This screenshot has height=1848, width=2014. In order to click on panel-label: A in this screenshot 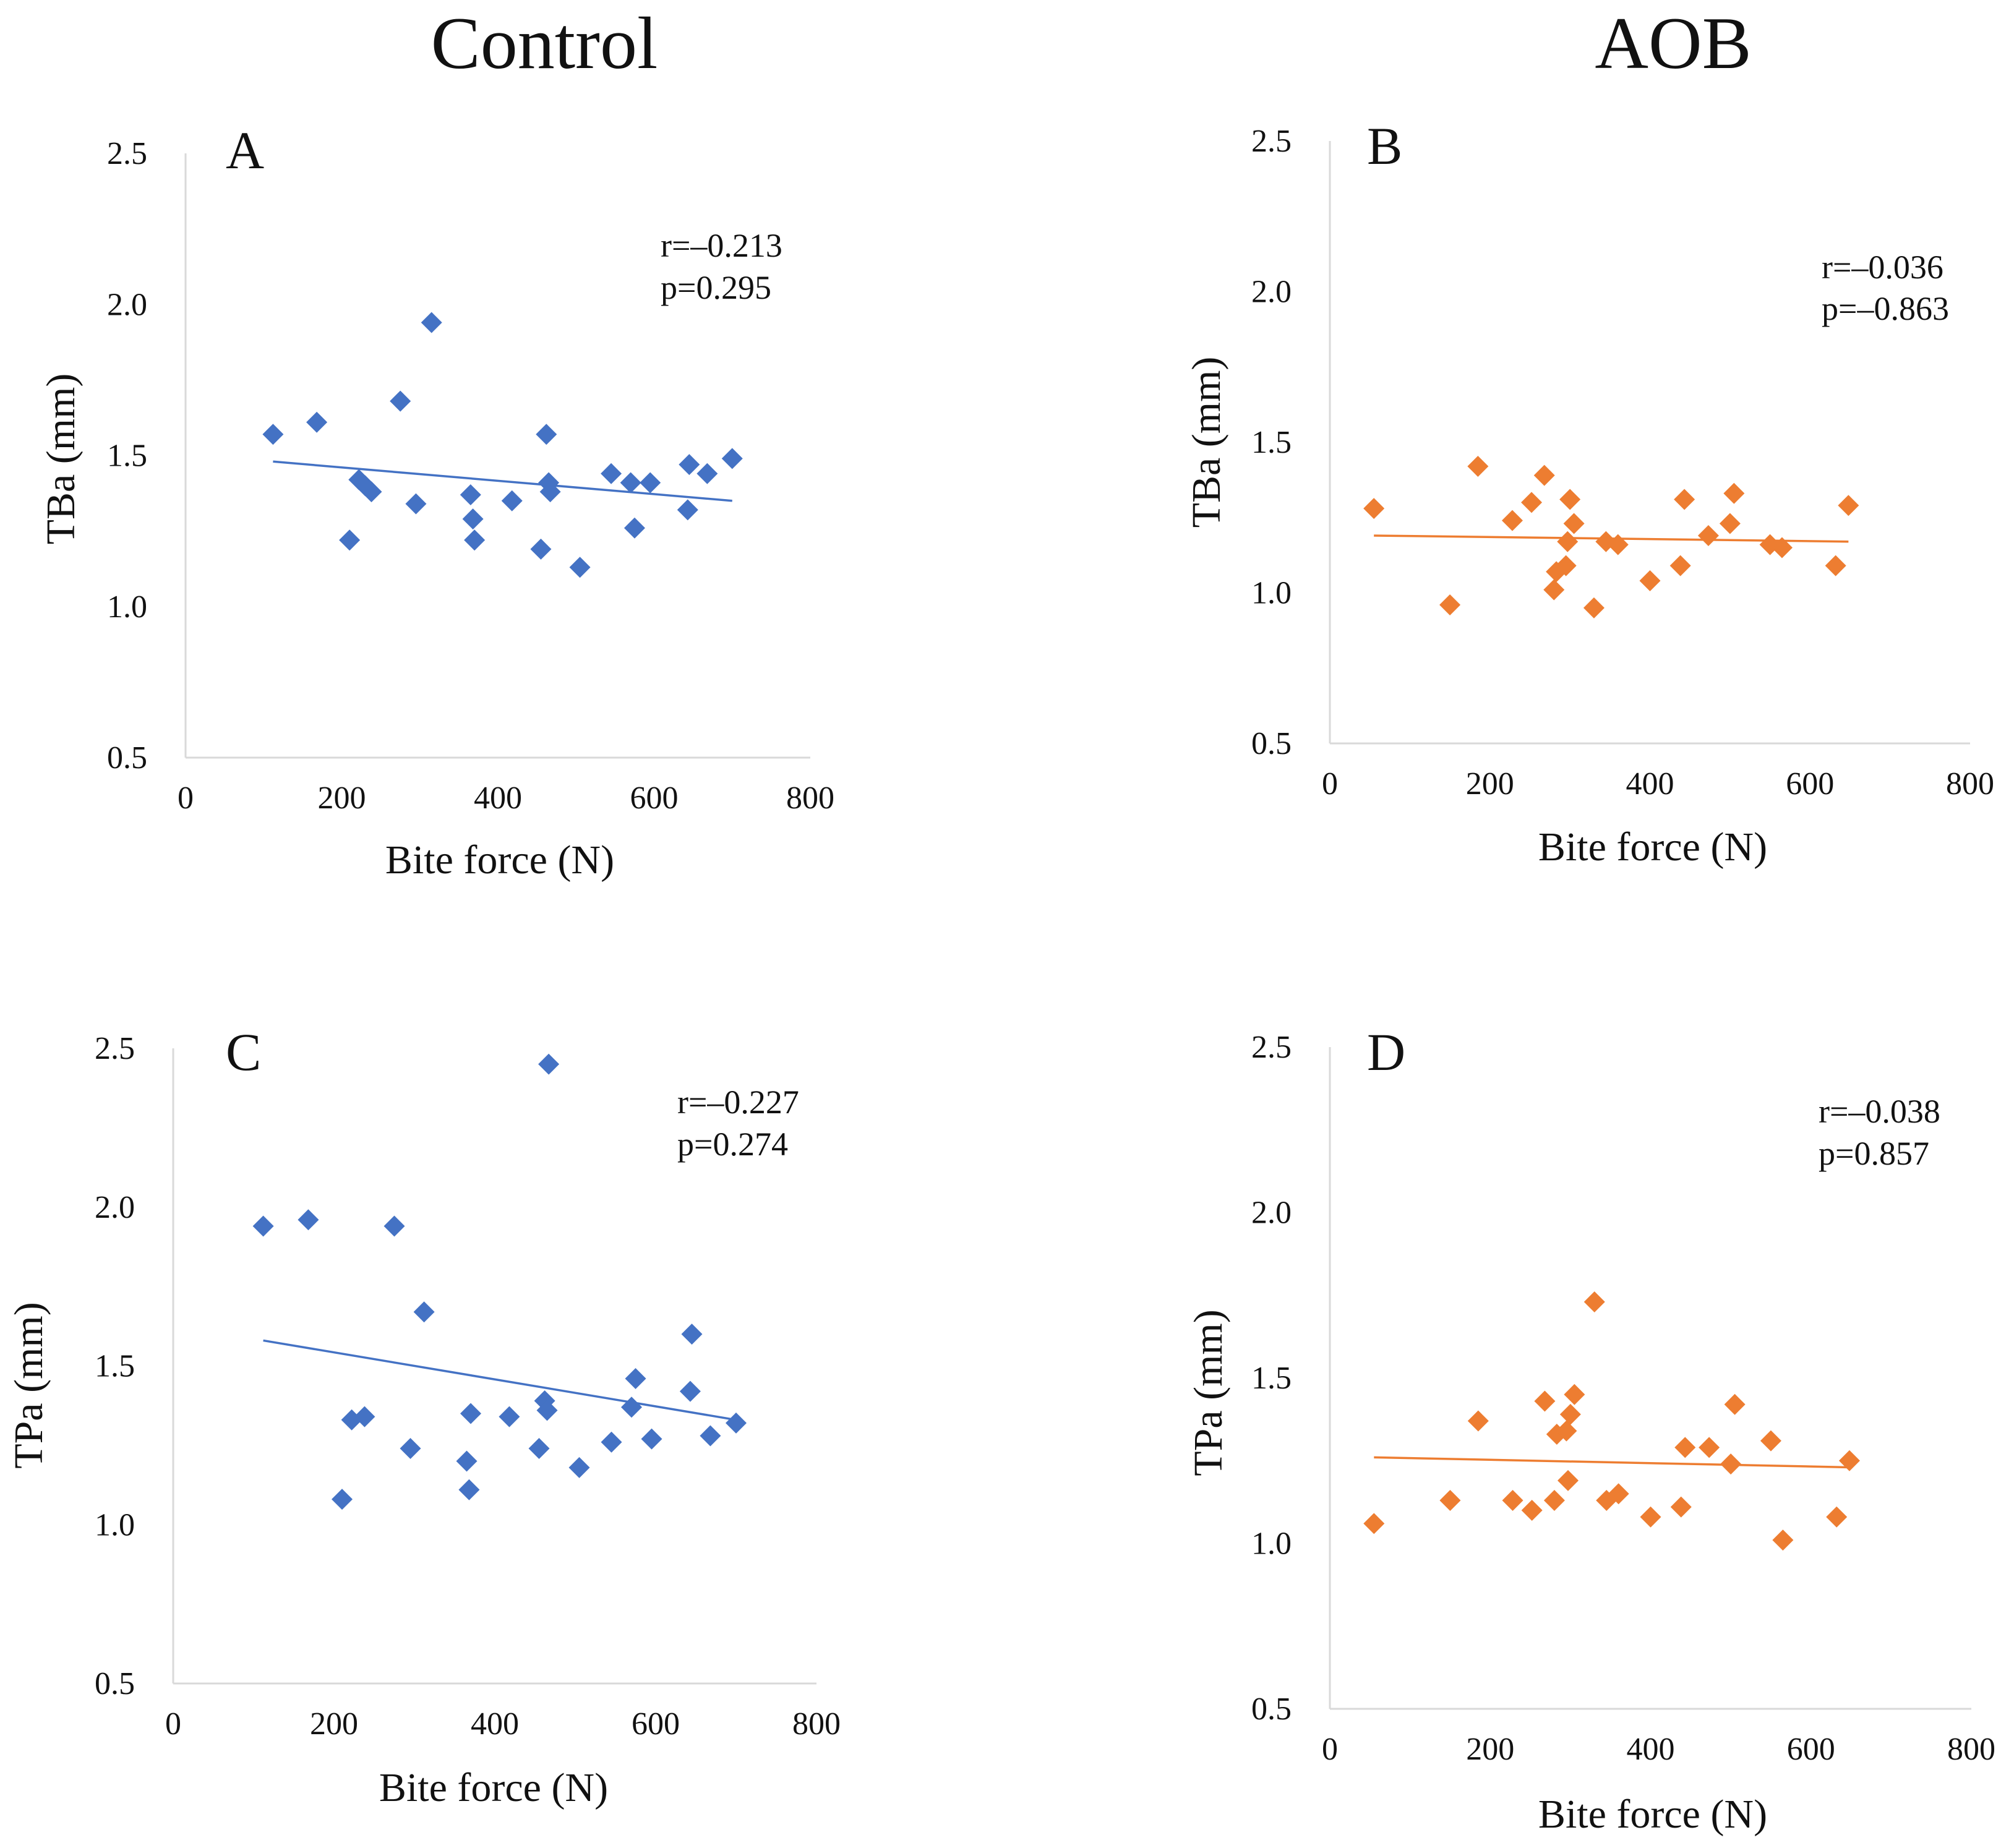, I will do `click(245, 150)`.